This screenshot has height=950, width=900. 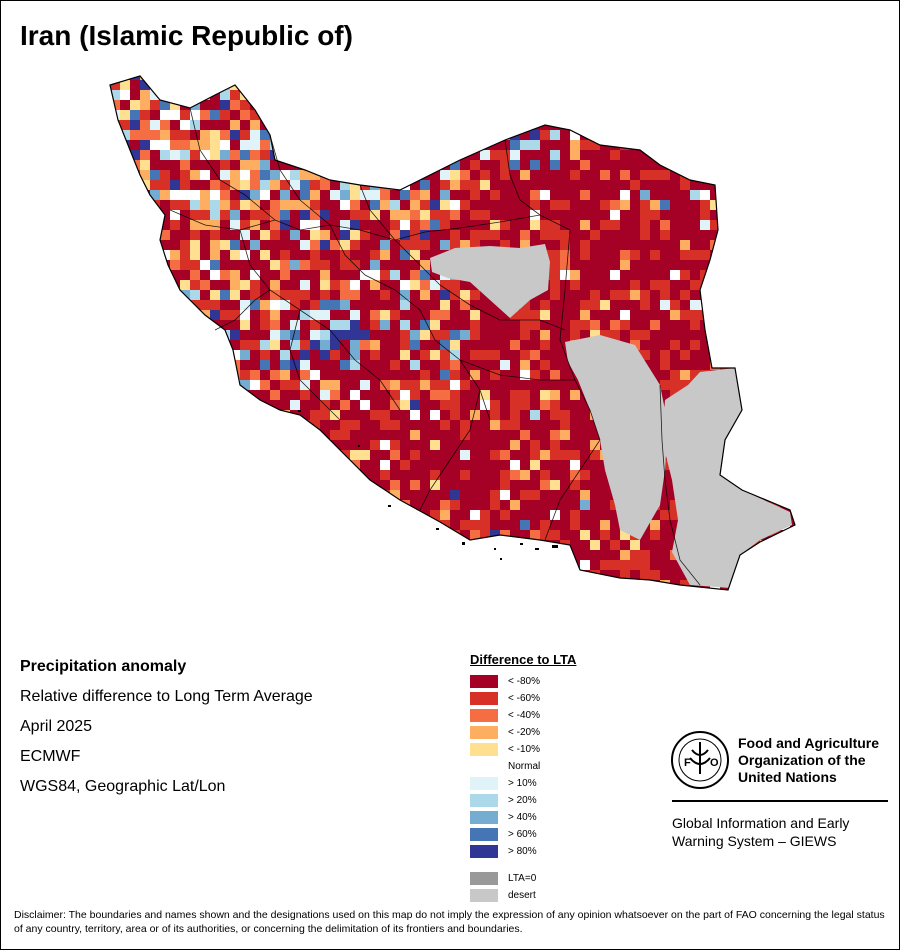 What do you see at coordinates (523, 851) in the screenshot?
I see `legend-item: > 80%` at bounding box center [523, 851].